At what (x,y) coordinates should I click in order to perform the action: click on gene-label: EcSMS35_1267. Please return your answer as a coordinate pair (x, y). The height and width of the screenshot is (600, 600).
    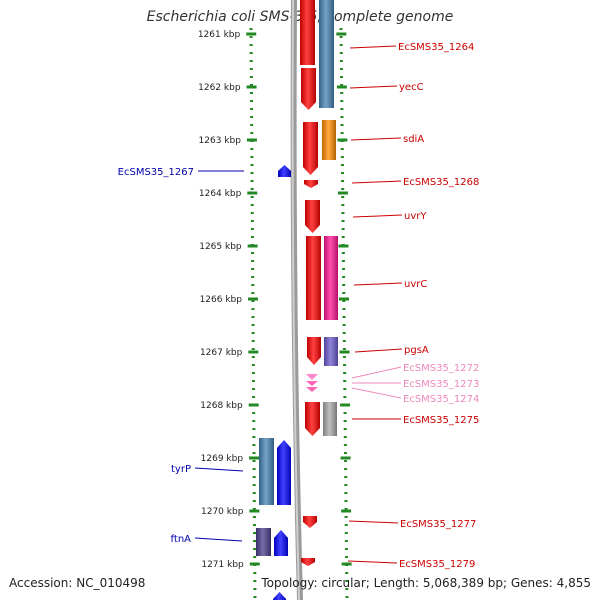
    Looking at the image, I should click on (156, 172).